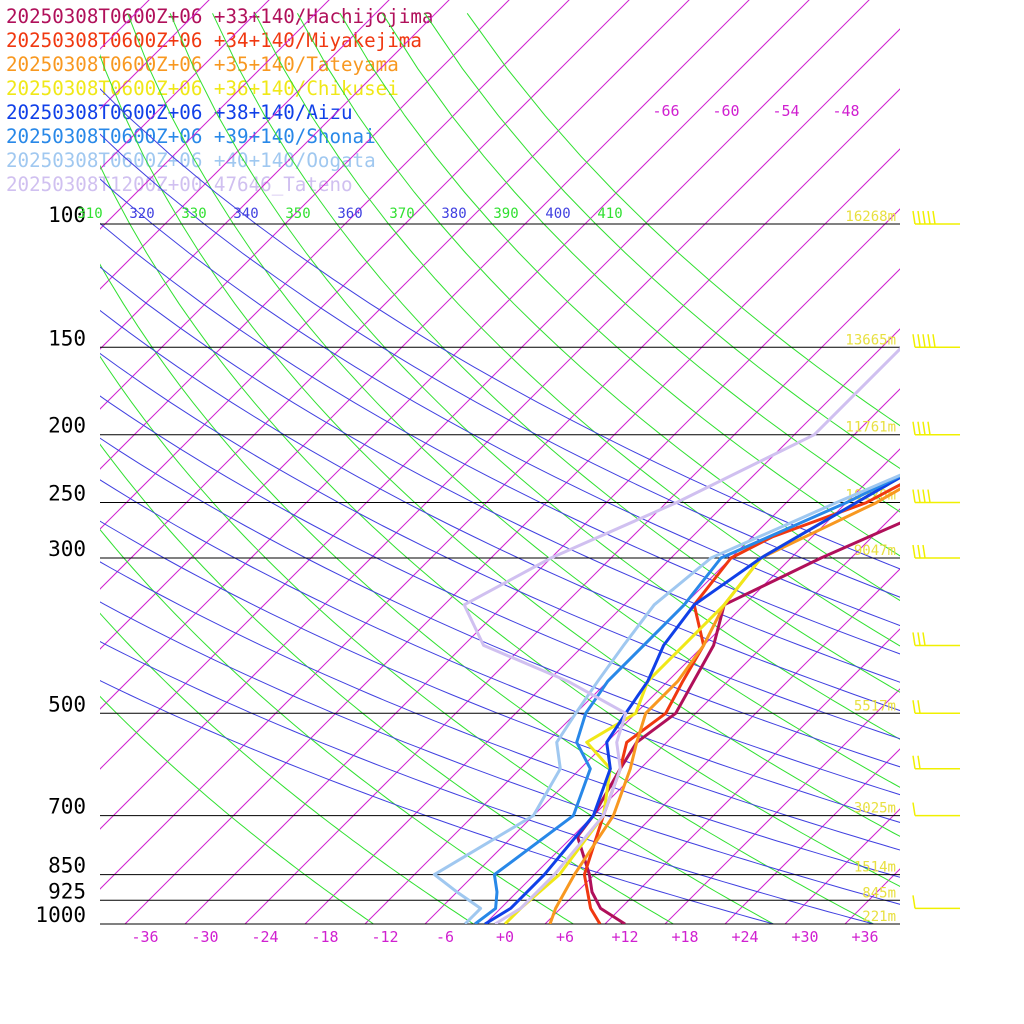  Describe the element at coordinates (67, 338) in the screenshot. I see `pressure-label: 150` at that location.